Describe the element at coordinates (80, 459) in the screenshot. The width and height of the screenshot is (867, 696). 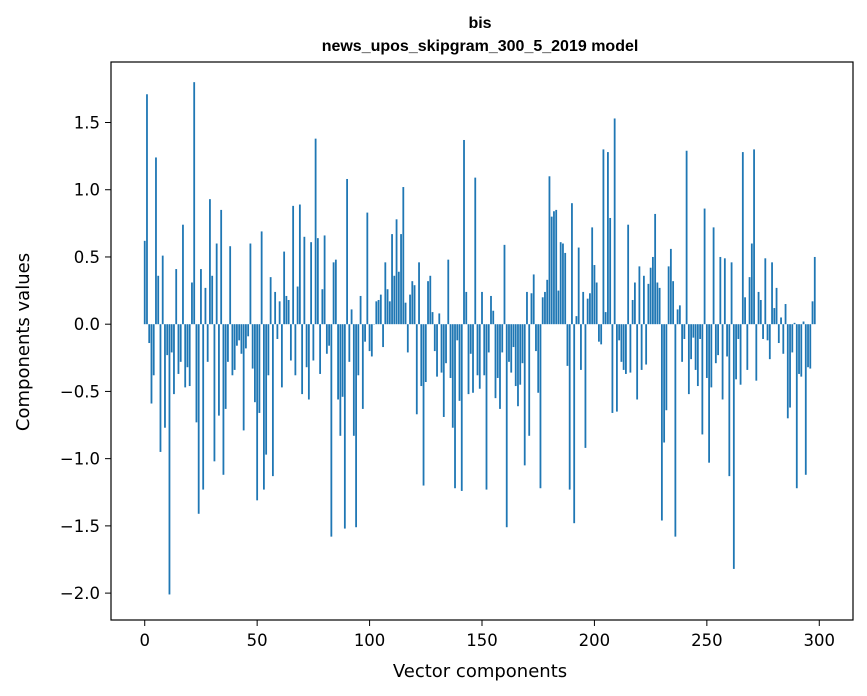
I see `y-tick-label: −1.0` at that location.